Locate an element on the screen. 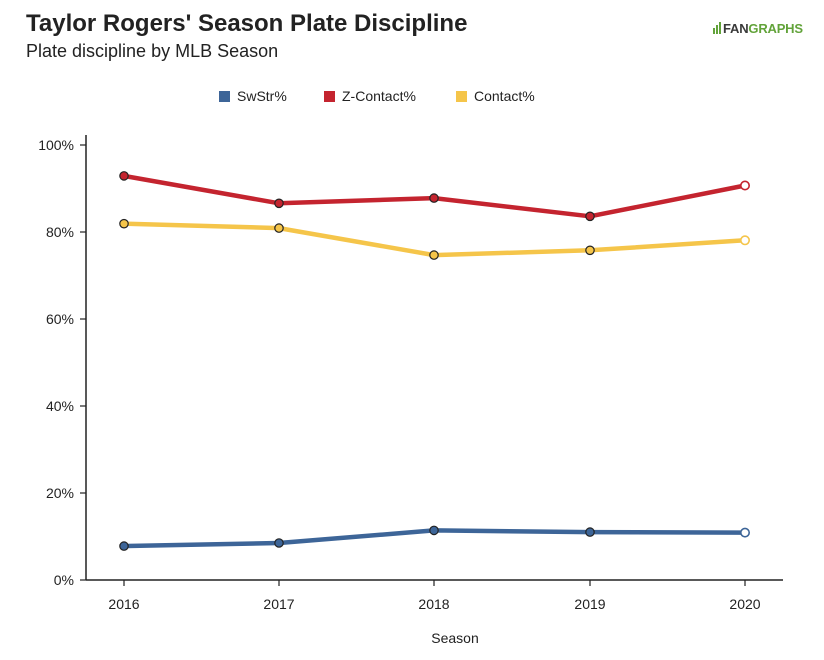 Image resolution: width=824 pixels, height=660 pixels. y-tick-label: 20% is located at coordinates (60, 493).